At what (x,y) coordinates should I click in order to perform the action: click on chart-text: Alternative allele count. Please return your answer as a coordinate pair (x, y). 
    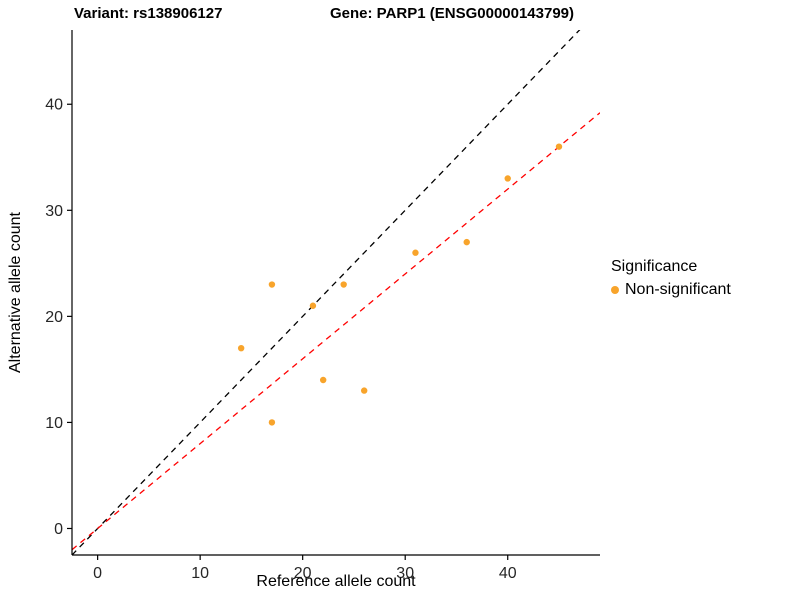
    Looking at the image, I should click on (15, 292).